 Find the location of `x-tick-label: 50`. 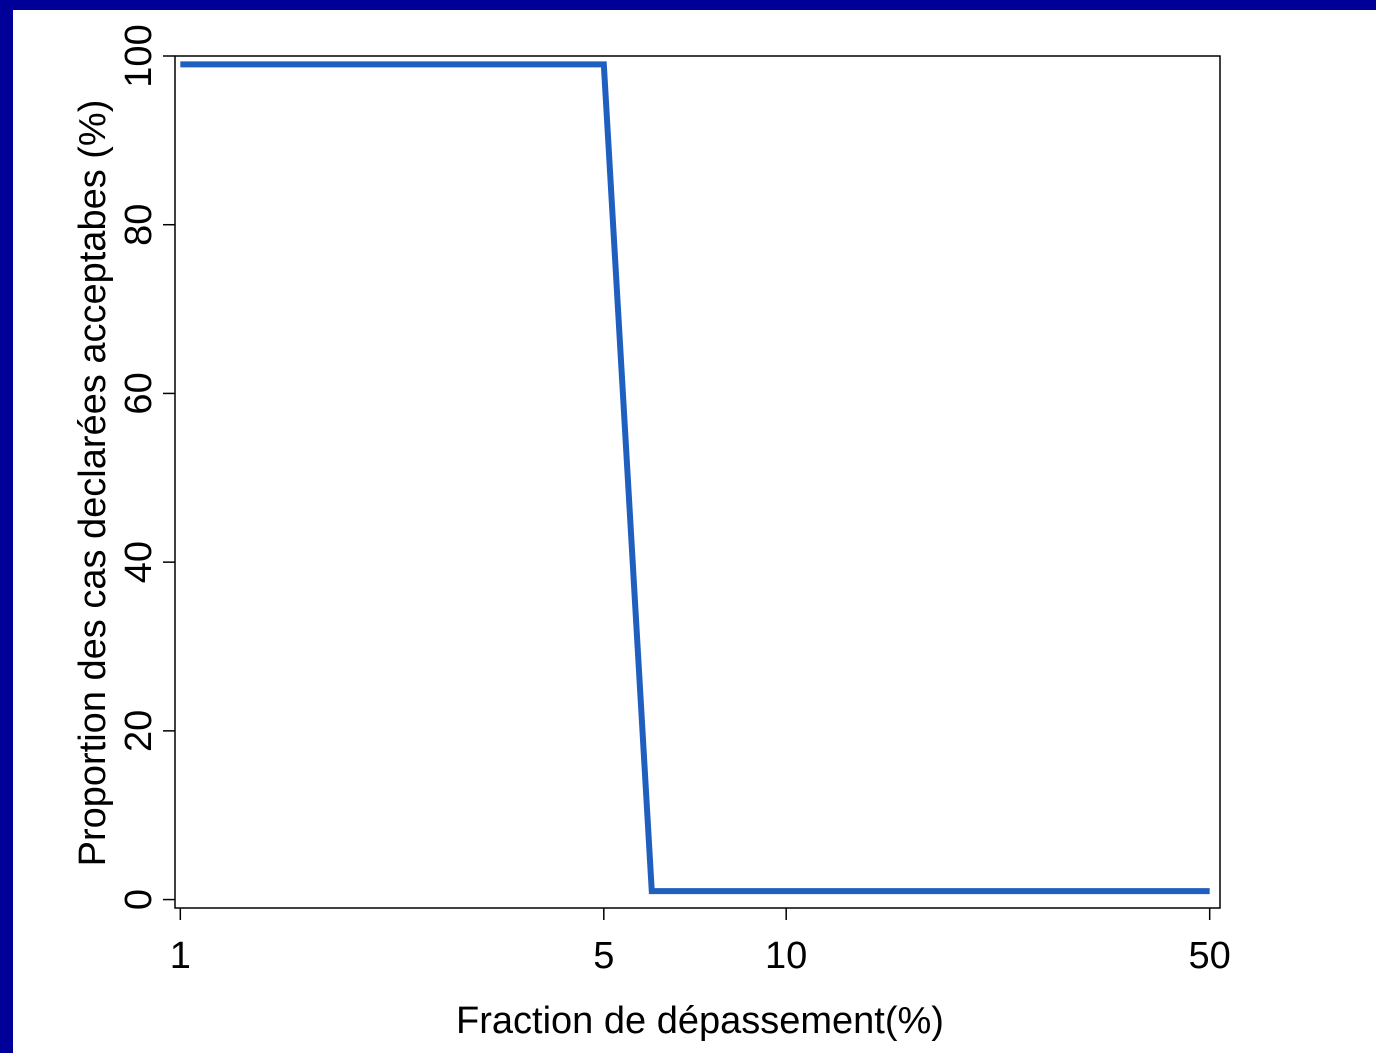

x-tick-label: 50 is located at coordinates (1210, 956).